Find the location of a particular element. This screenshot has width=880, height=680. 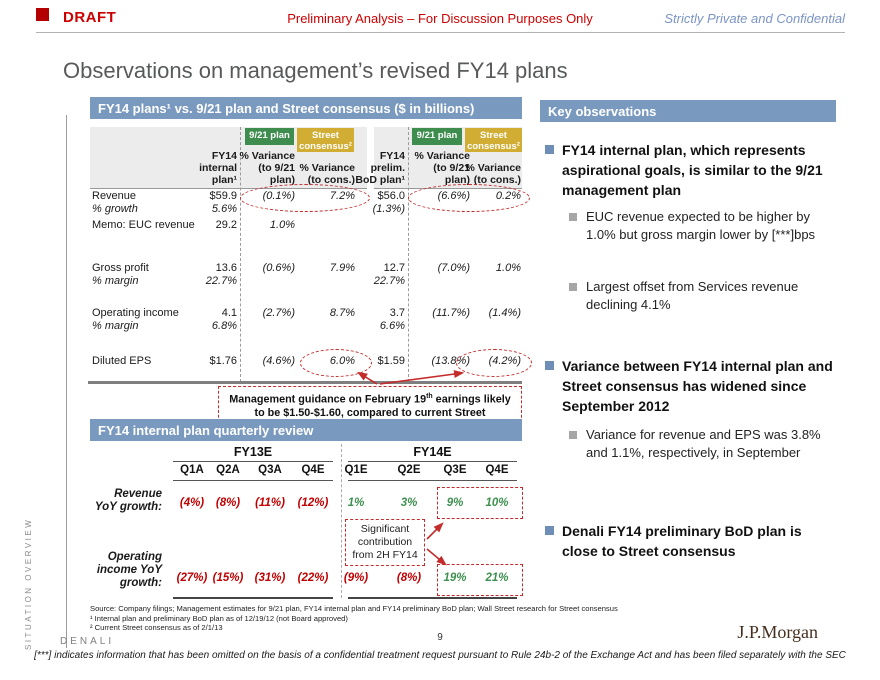

table-cell: (2.7%) is located at coordinates (278, 313).